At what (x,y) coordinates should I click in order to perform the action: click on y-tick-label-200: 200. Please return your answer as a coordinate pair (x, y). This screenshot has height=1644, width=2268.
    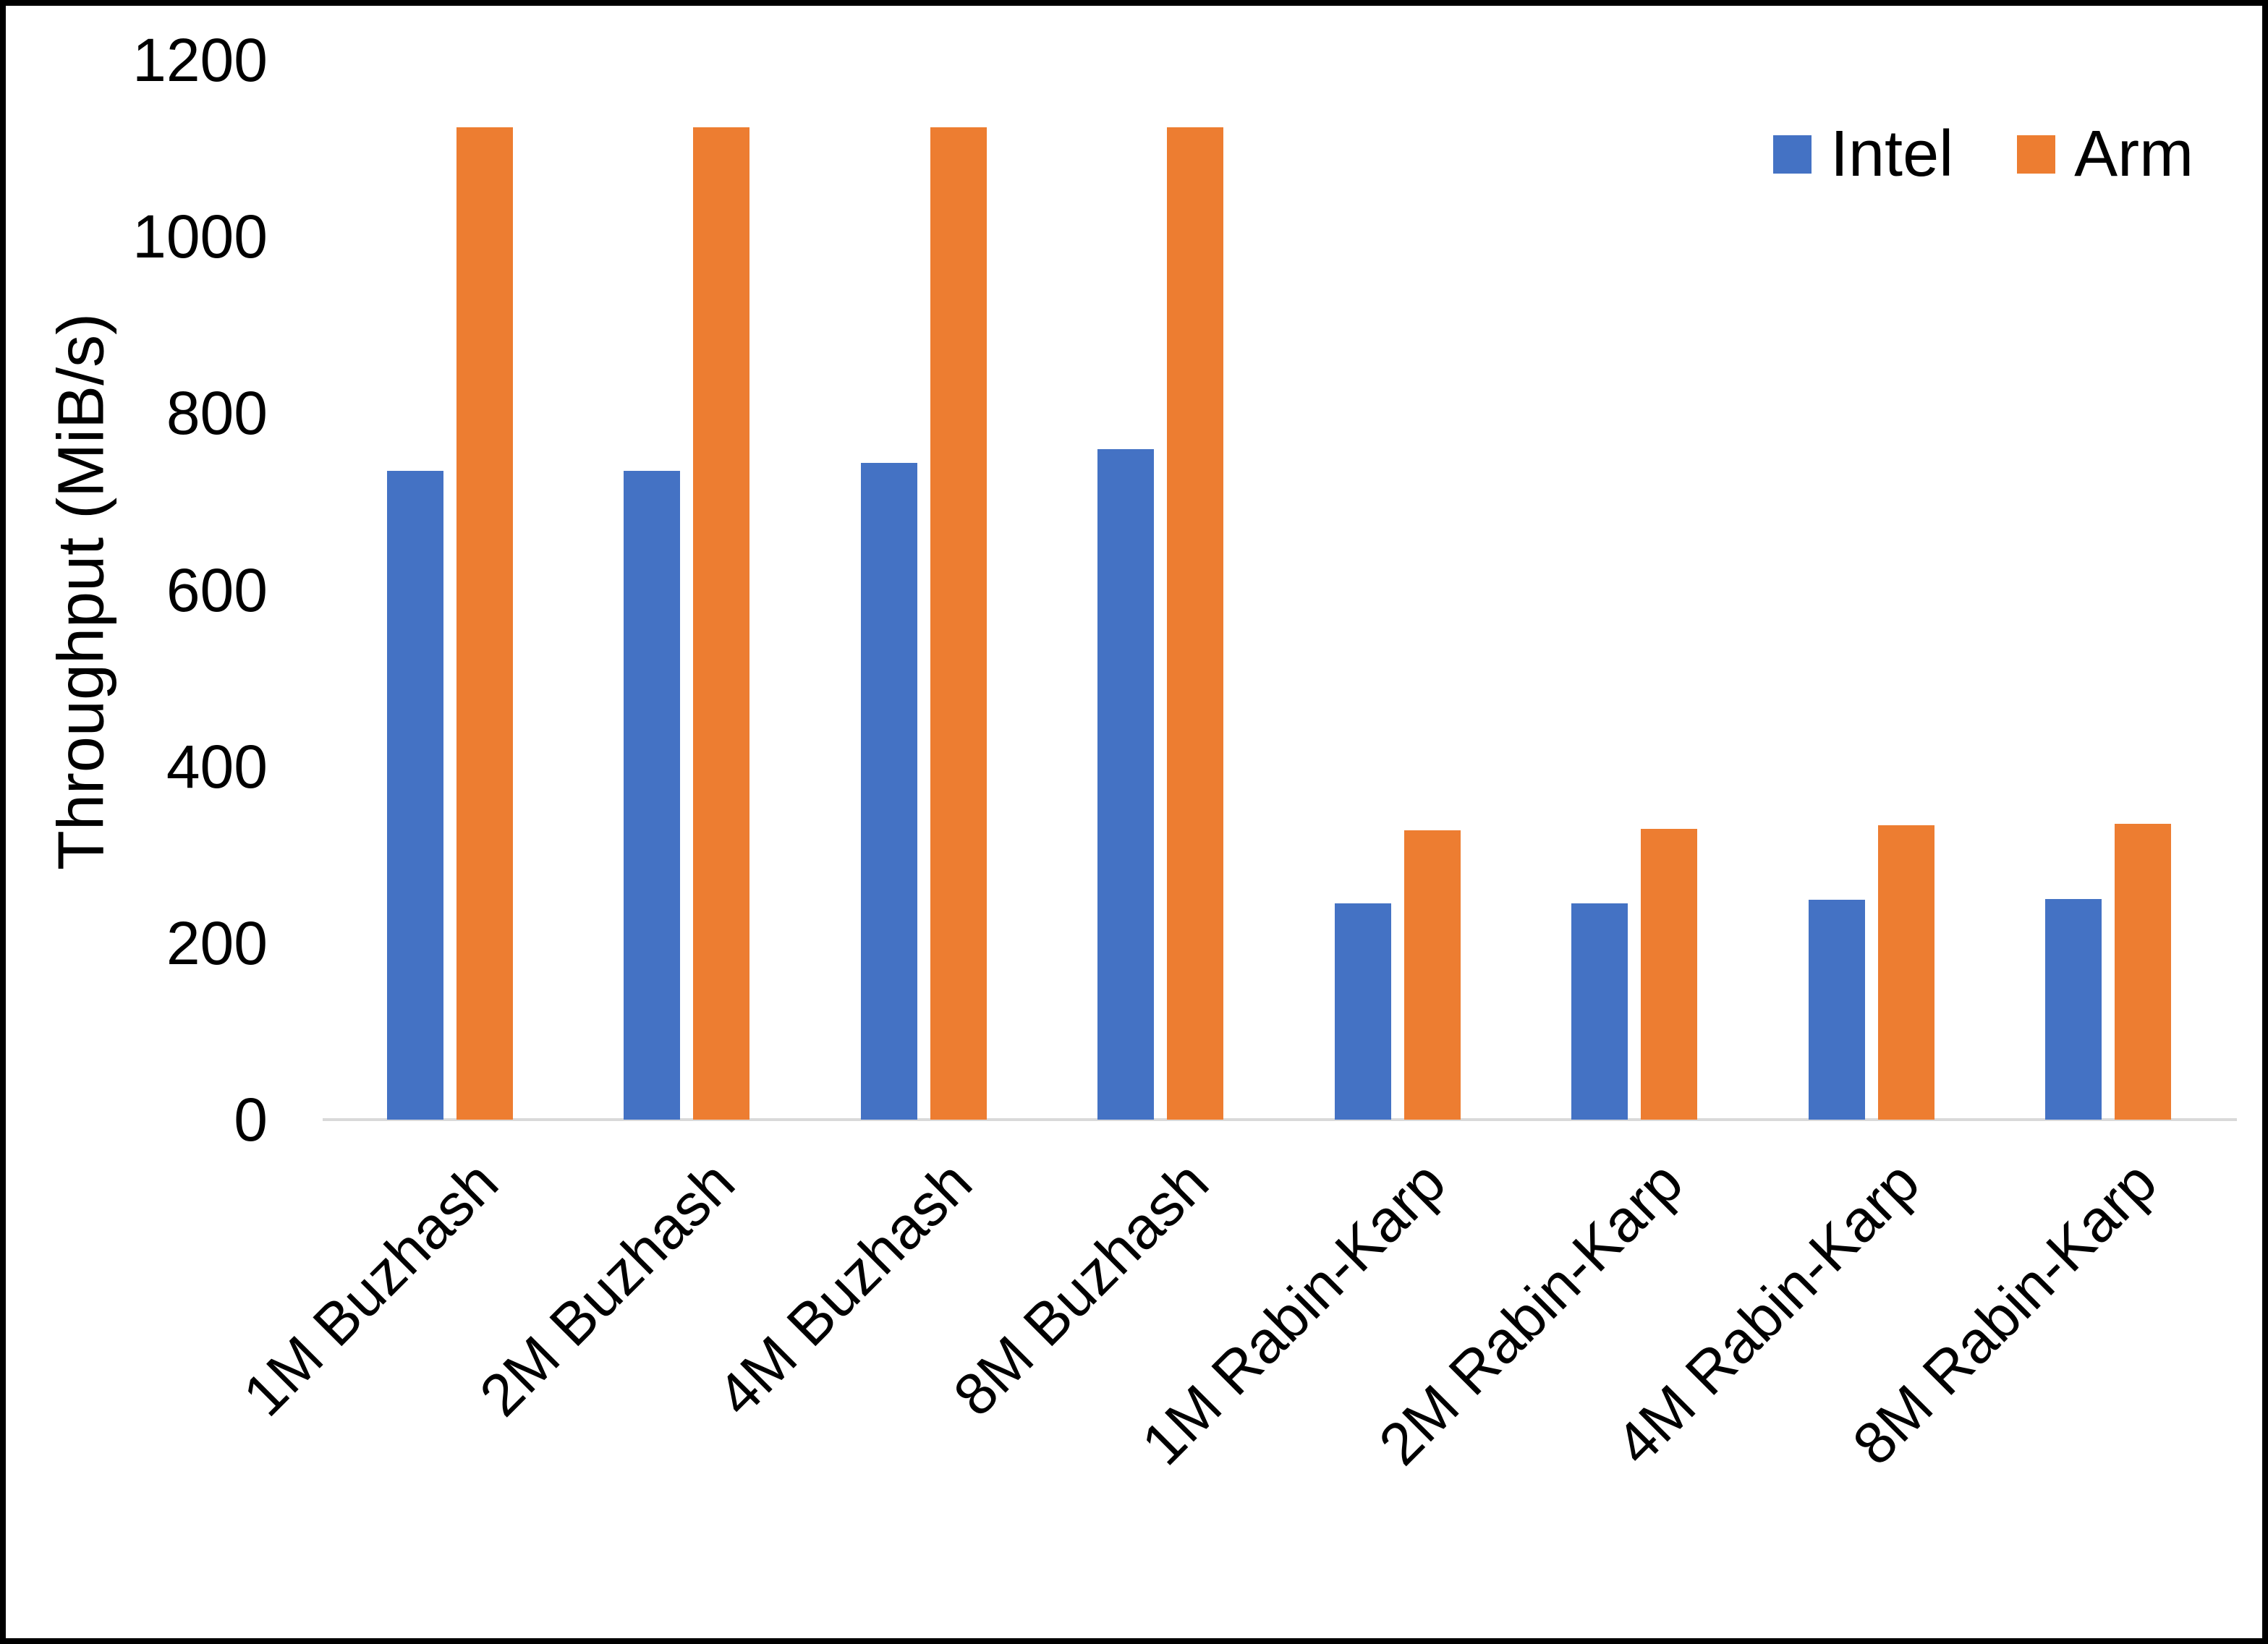
    Looking at the image, I should click on (217, 942).